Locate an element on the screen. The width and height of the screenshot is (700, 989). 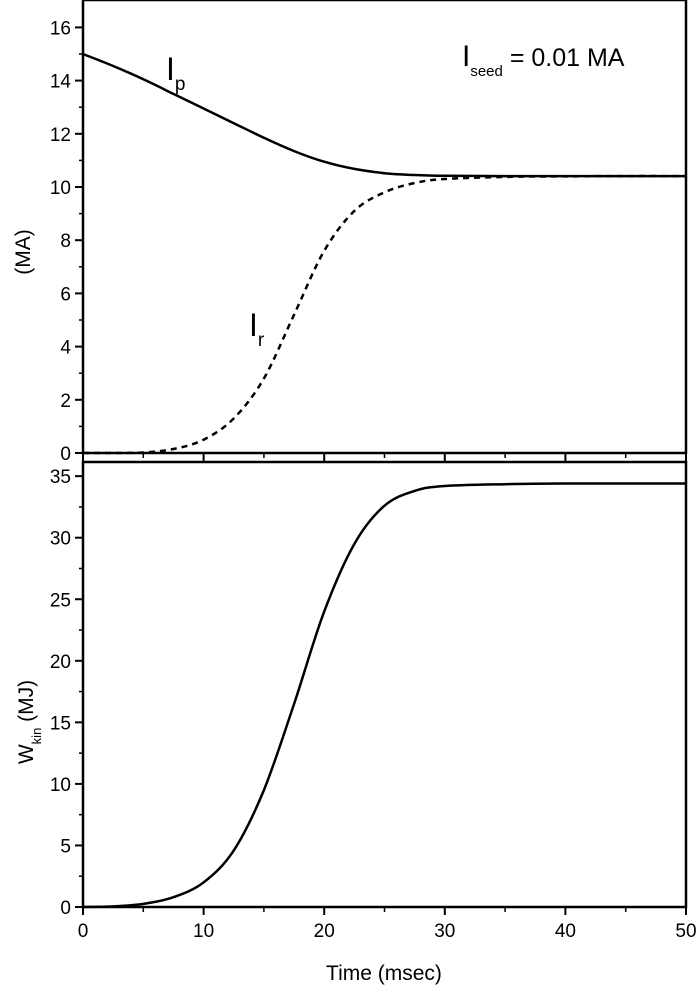
bottom-y-axis-title: Wkin (MJ) is located at coordinates (29, 722).